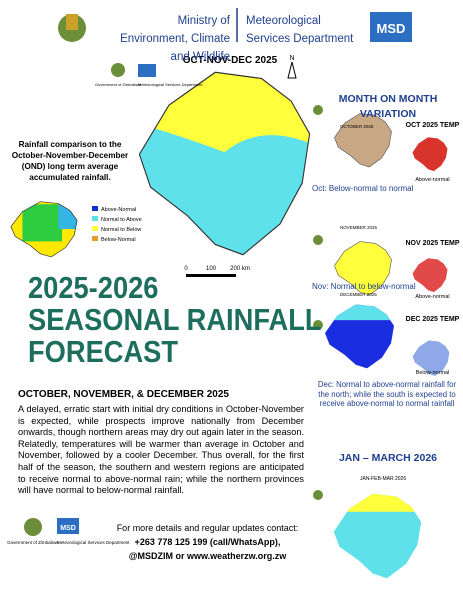 The width and height of the screenshot is (463, 600). Describe the element at coordinates (430, 154) in the screenshot. I see `oct-temp-map` at that location.